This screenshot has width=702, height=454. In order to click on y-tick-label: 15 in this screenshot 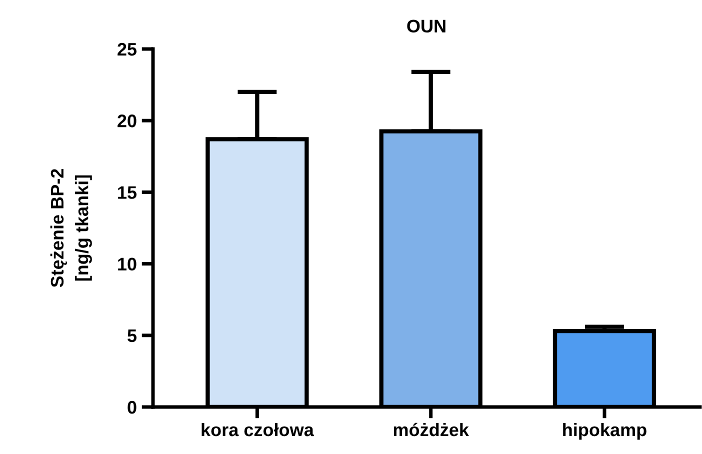, I will do `click(127, 192)`.